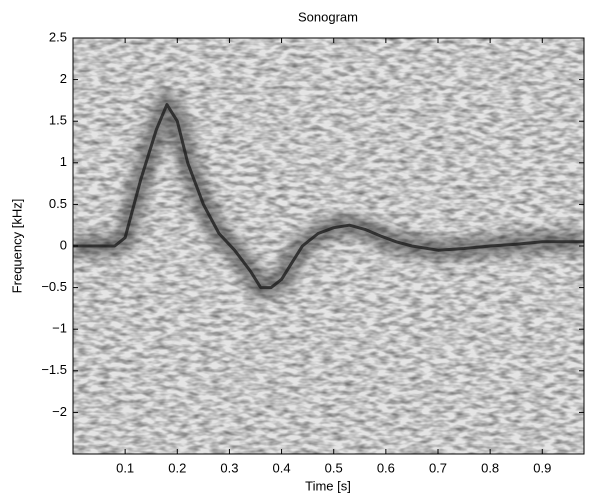  What do you see at coordinates (282, 467) in the screenshot?
I see `x-tick-label: 0.4` at bounding box center [282, 467].